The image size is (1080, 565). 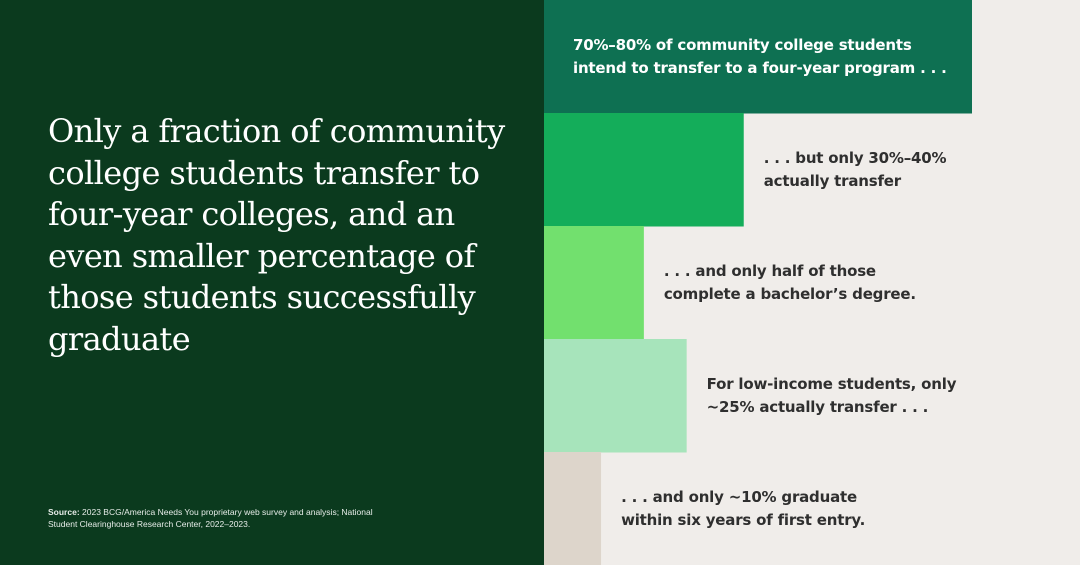 I want to click on bar-label-line: 70%–80% of community college students, so click(x=742, y=45).